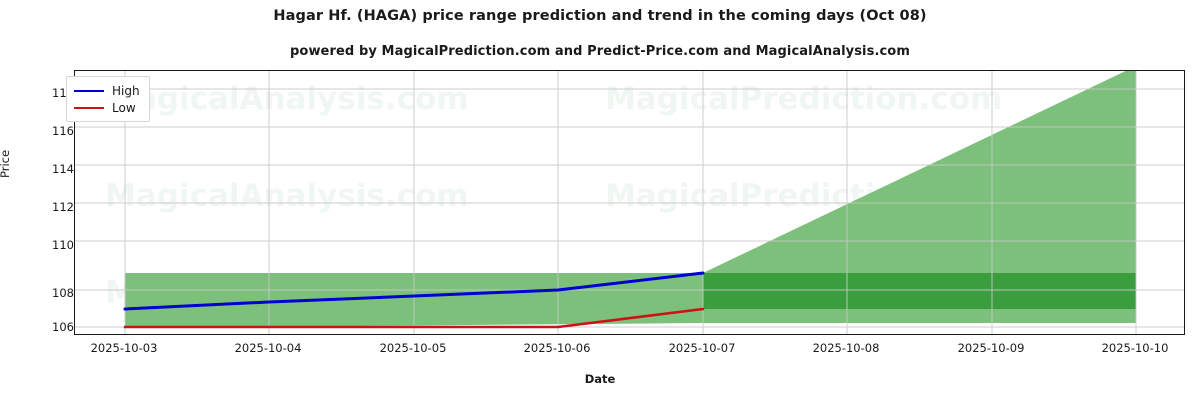  Describe the element at coordinates (919, 291) in the screenshot. I see `inner-range-band` at that location.